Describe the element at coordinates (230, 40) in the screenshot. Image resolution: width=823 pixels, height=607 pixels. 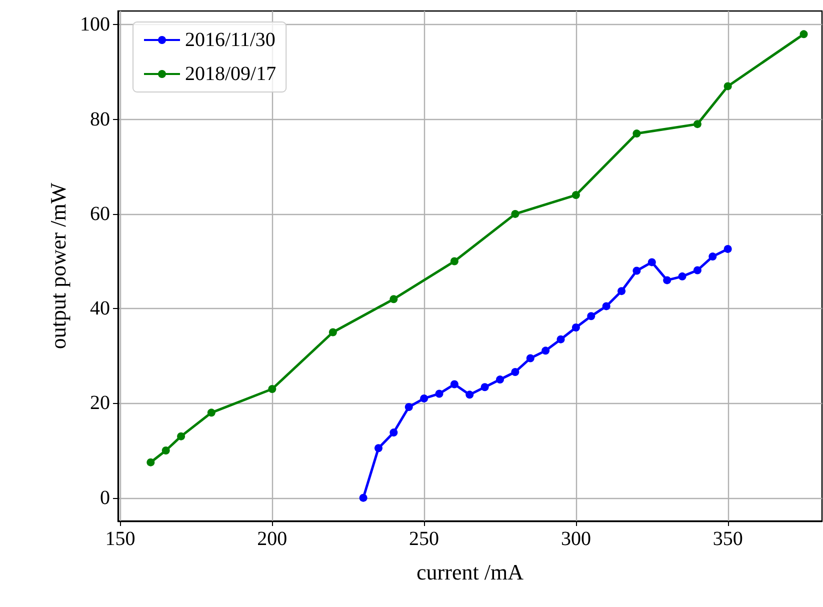
I see `legend-label: 2016/11/30` at that location.